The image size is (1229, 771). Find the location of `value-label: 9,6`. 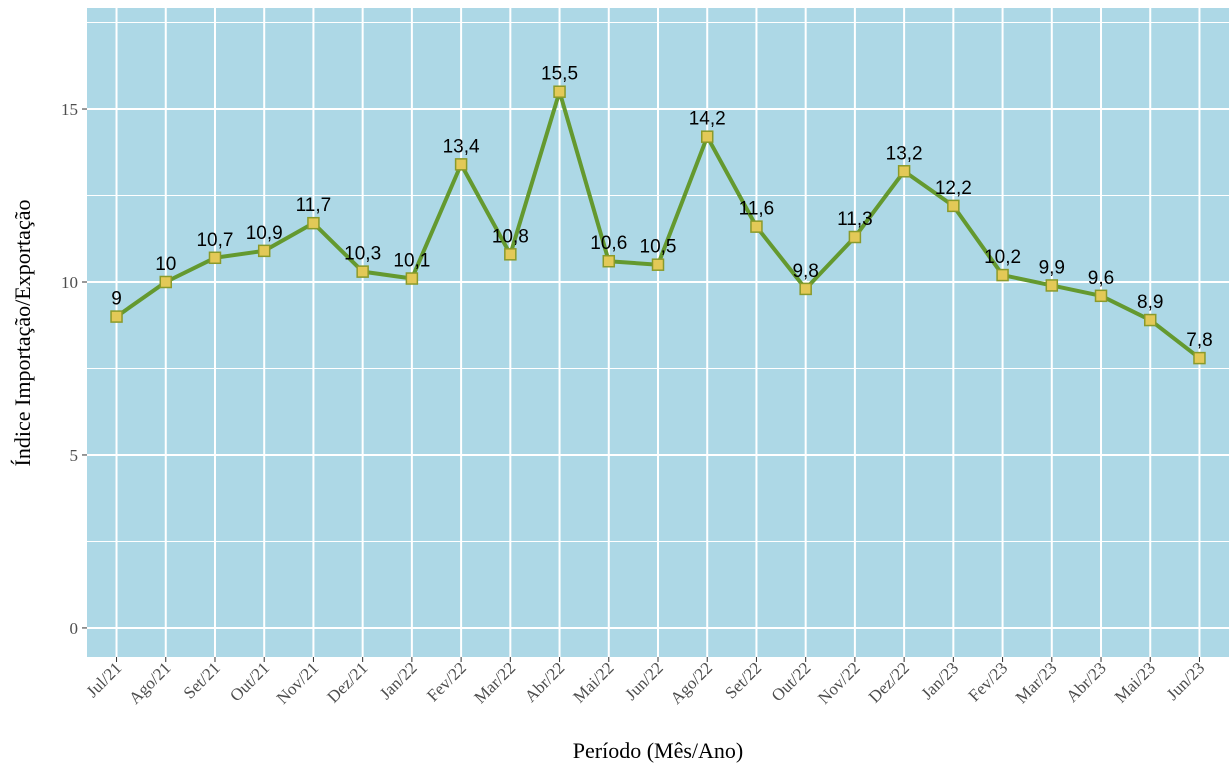

value-label: 9,6 is located at coordinates (1101, 278).